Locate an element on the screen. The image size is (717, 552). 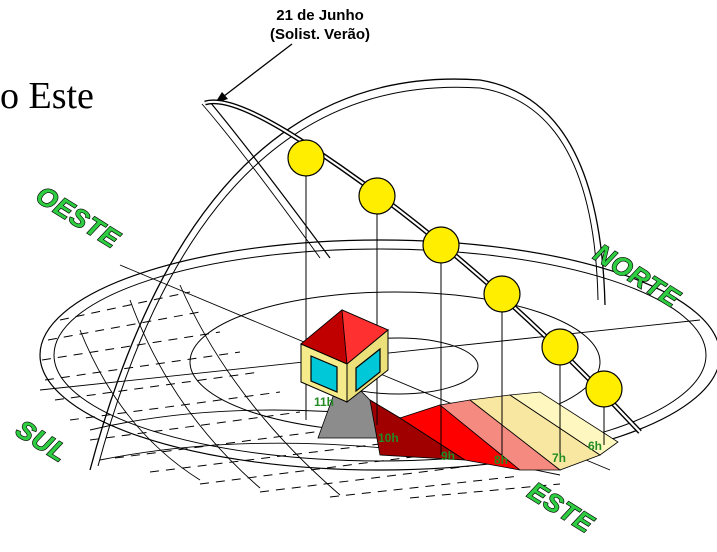
hour-label-6h: 6h is located at coordinates (595, 446).